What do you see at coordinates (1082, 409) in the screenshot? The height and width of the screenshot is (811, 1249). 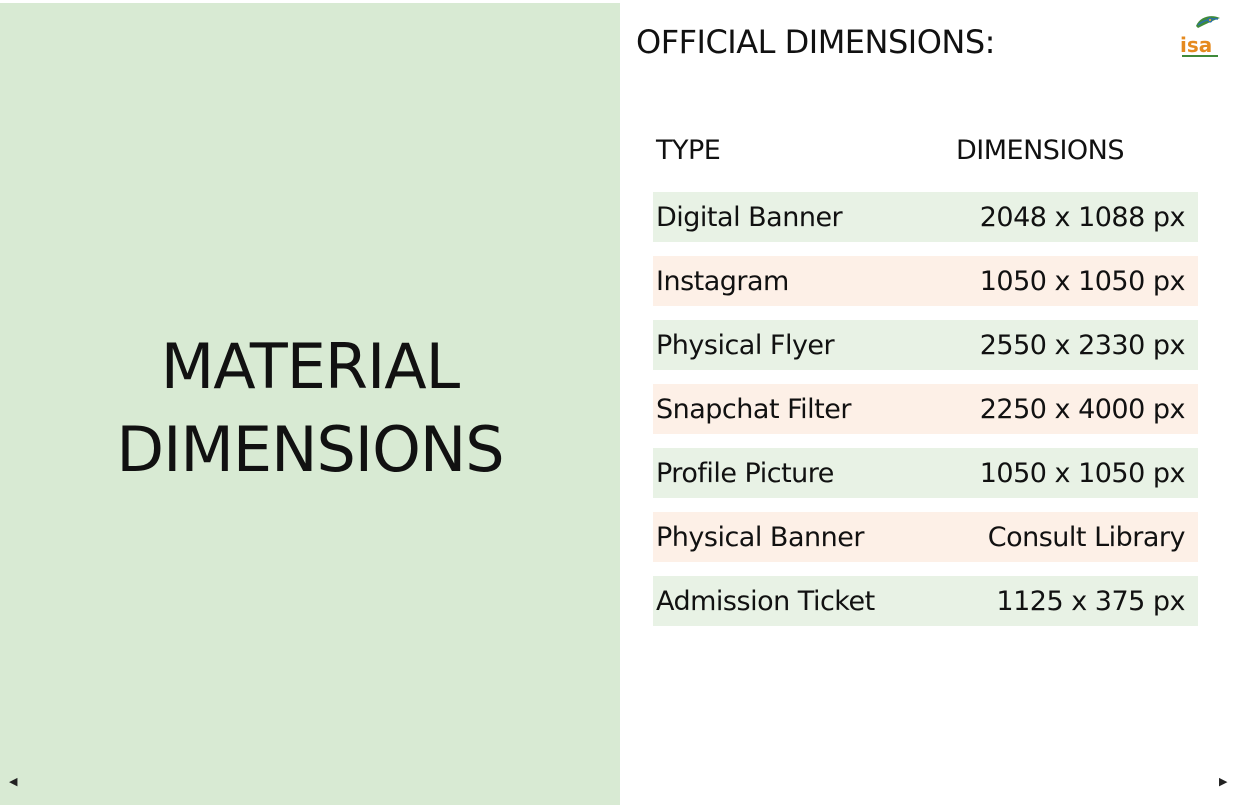 I see `row-dimensions: 2250 x 4000 px` at bounding box center [1082, 409].